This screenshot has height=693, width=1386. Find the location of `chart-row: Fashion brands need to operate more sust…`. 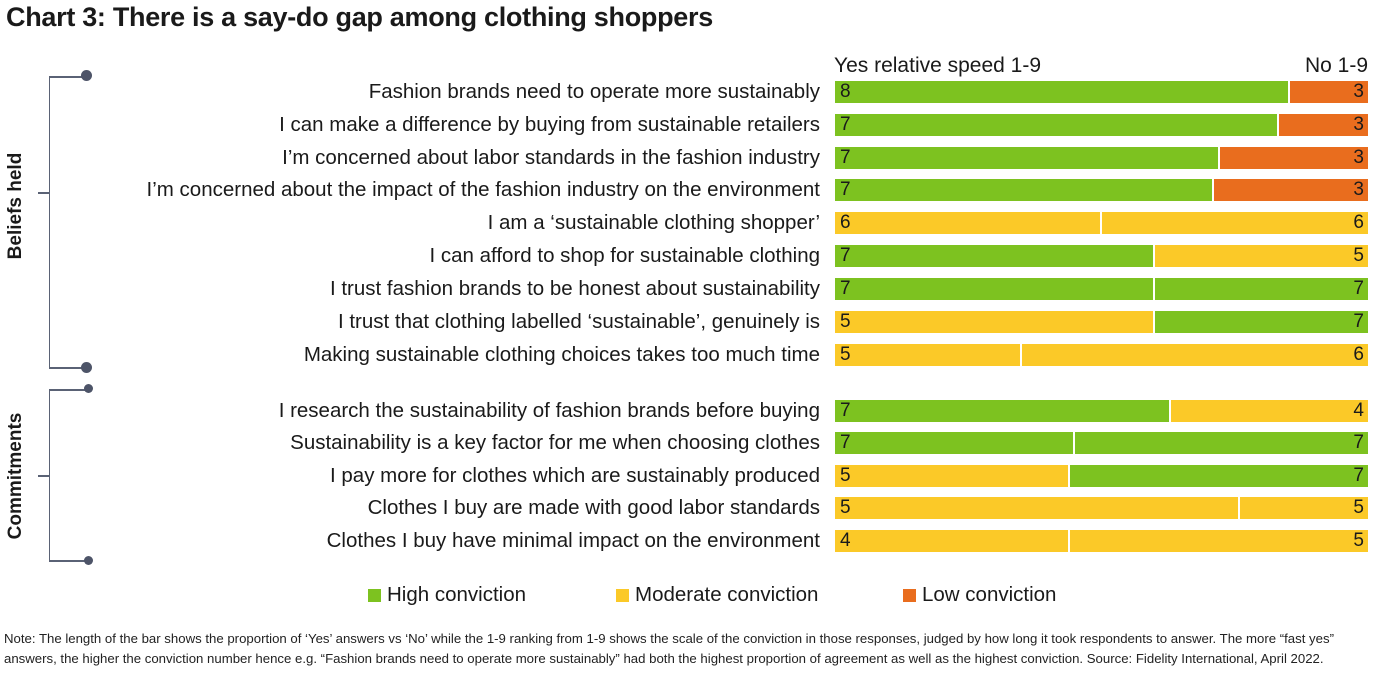

chart-row: Fashion brands need to operate more sust… is located at coordinates (693, 92).